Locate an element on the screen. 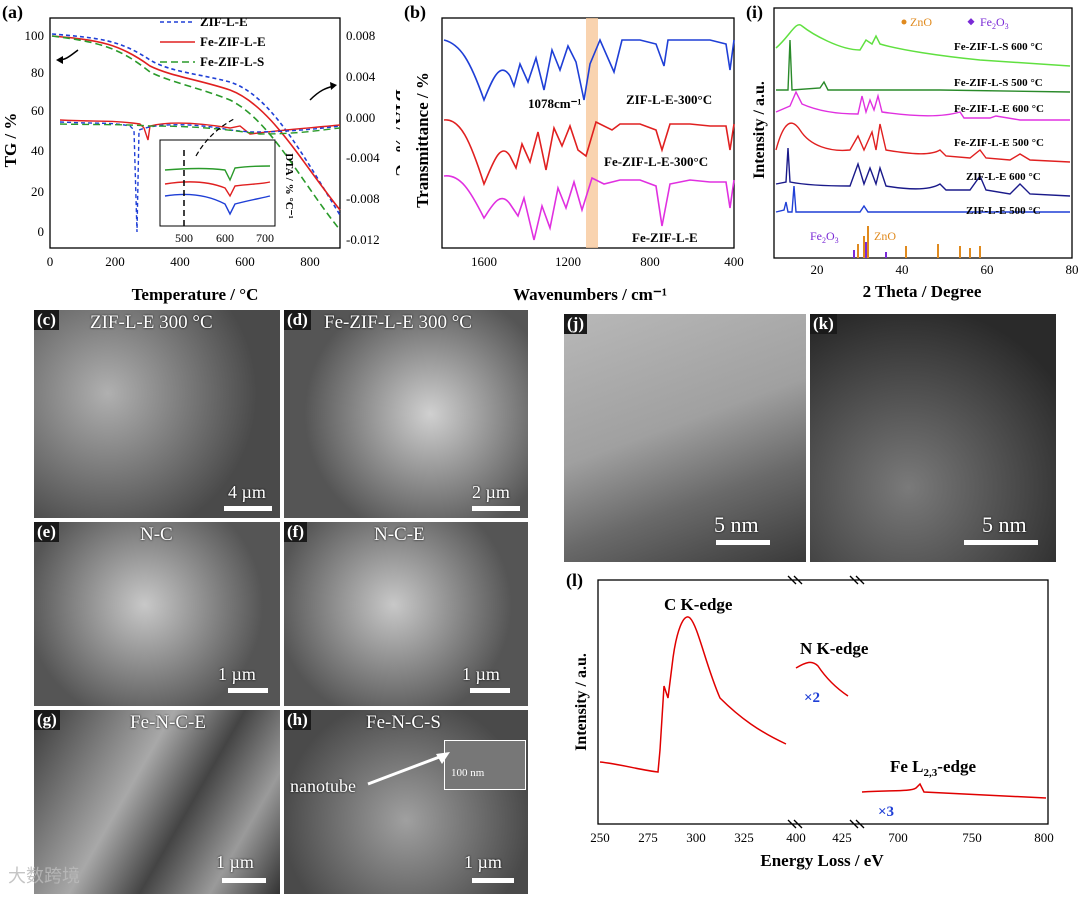  x-tick: 300 is located at coordinates (696, 837).